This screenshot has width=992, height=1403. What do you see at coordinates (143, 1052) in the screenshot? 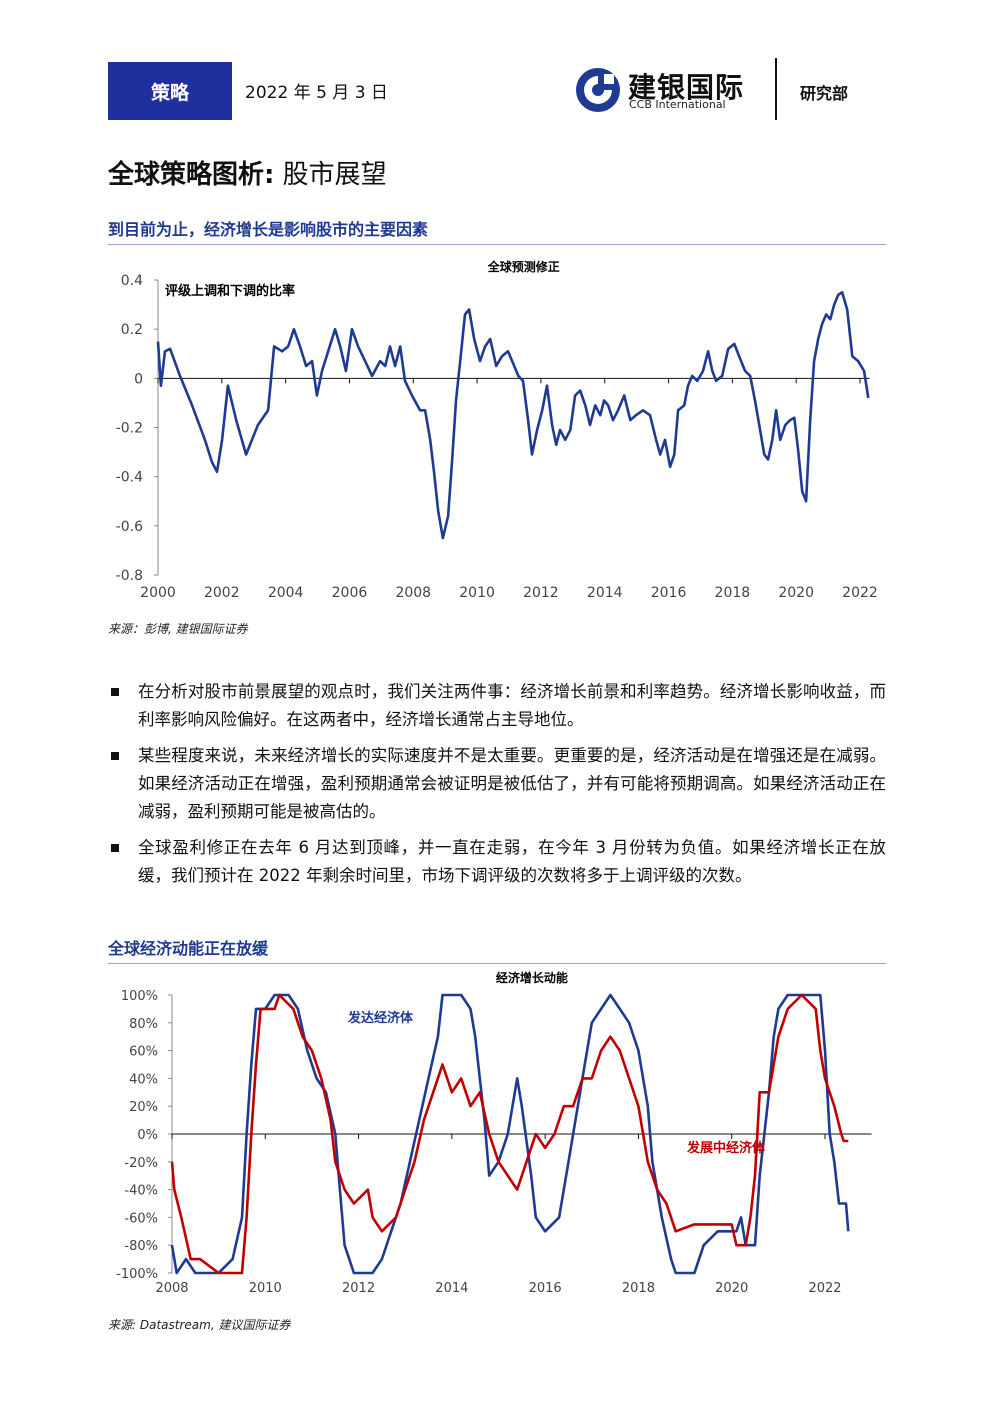
I see `y-tick-label: 60%` at bounding box center [143, 1052].